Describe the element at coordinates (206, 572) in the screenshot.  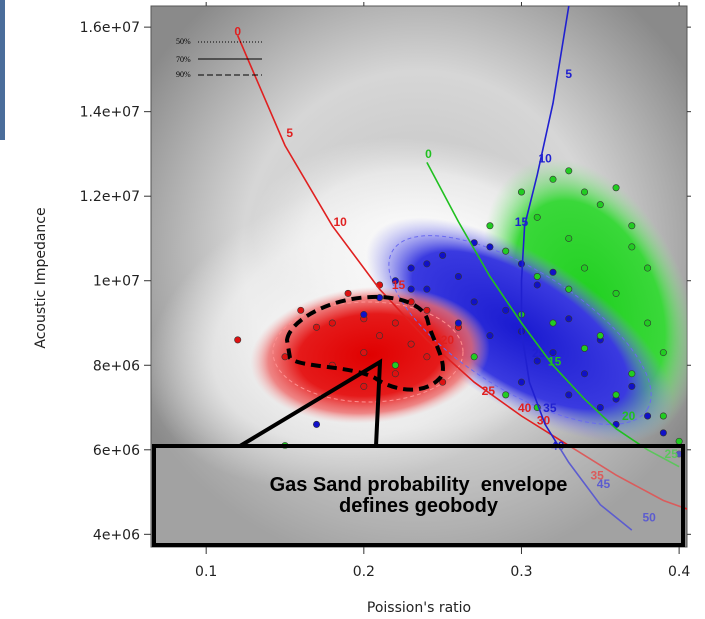
I see `x-tick-label: 0.1` at that location.